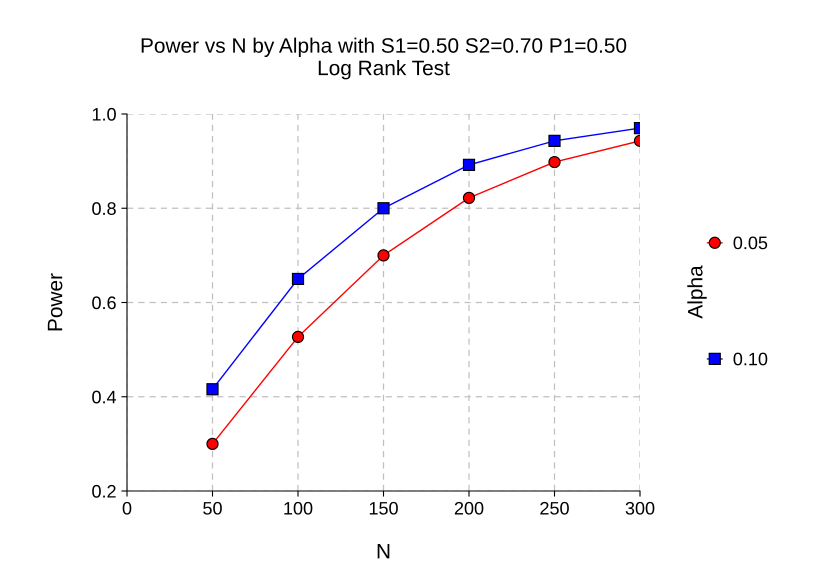 The height and width of the screenshot is (580, 838). I want to click on y-tick-label: 0.6, so click(104, 303).